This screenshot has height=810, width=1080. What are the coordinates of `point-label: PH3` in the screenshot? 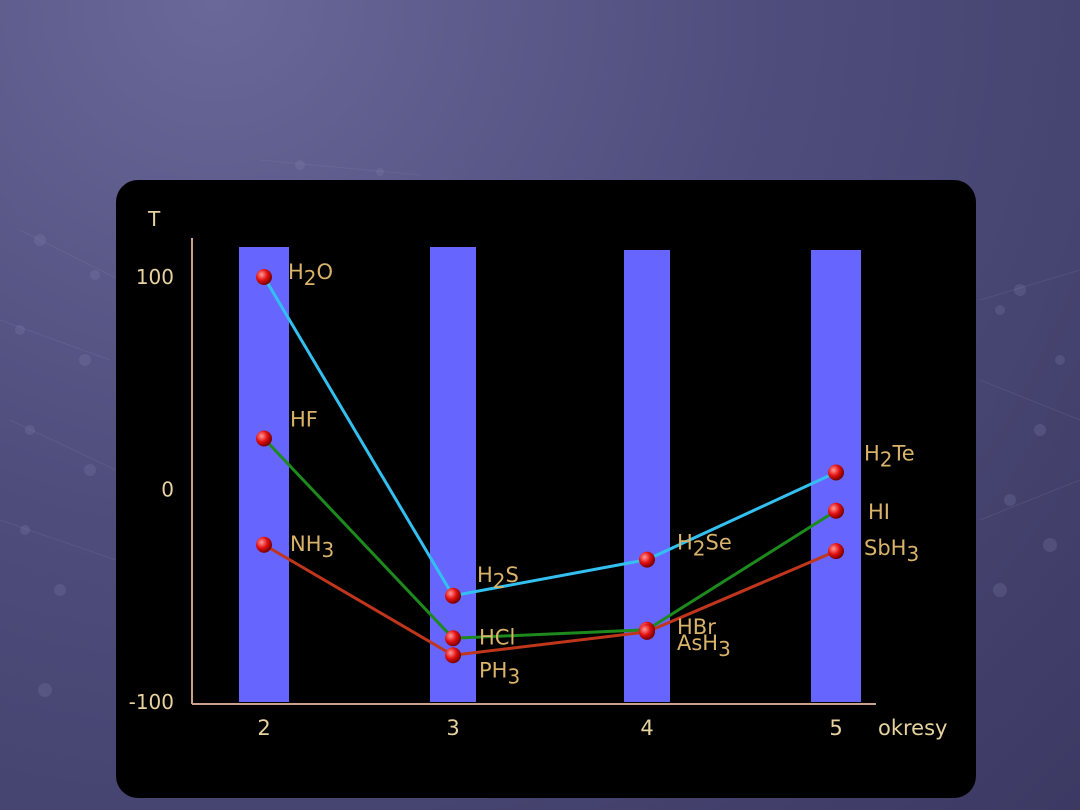 It's located at (499, 673).